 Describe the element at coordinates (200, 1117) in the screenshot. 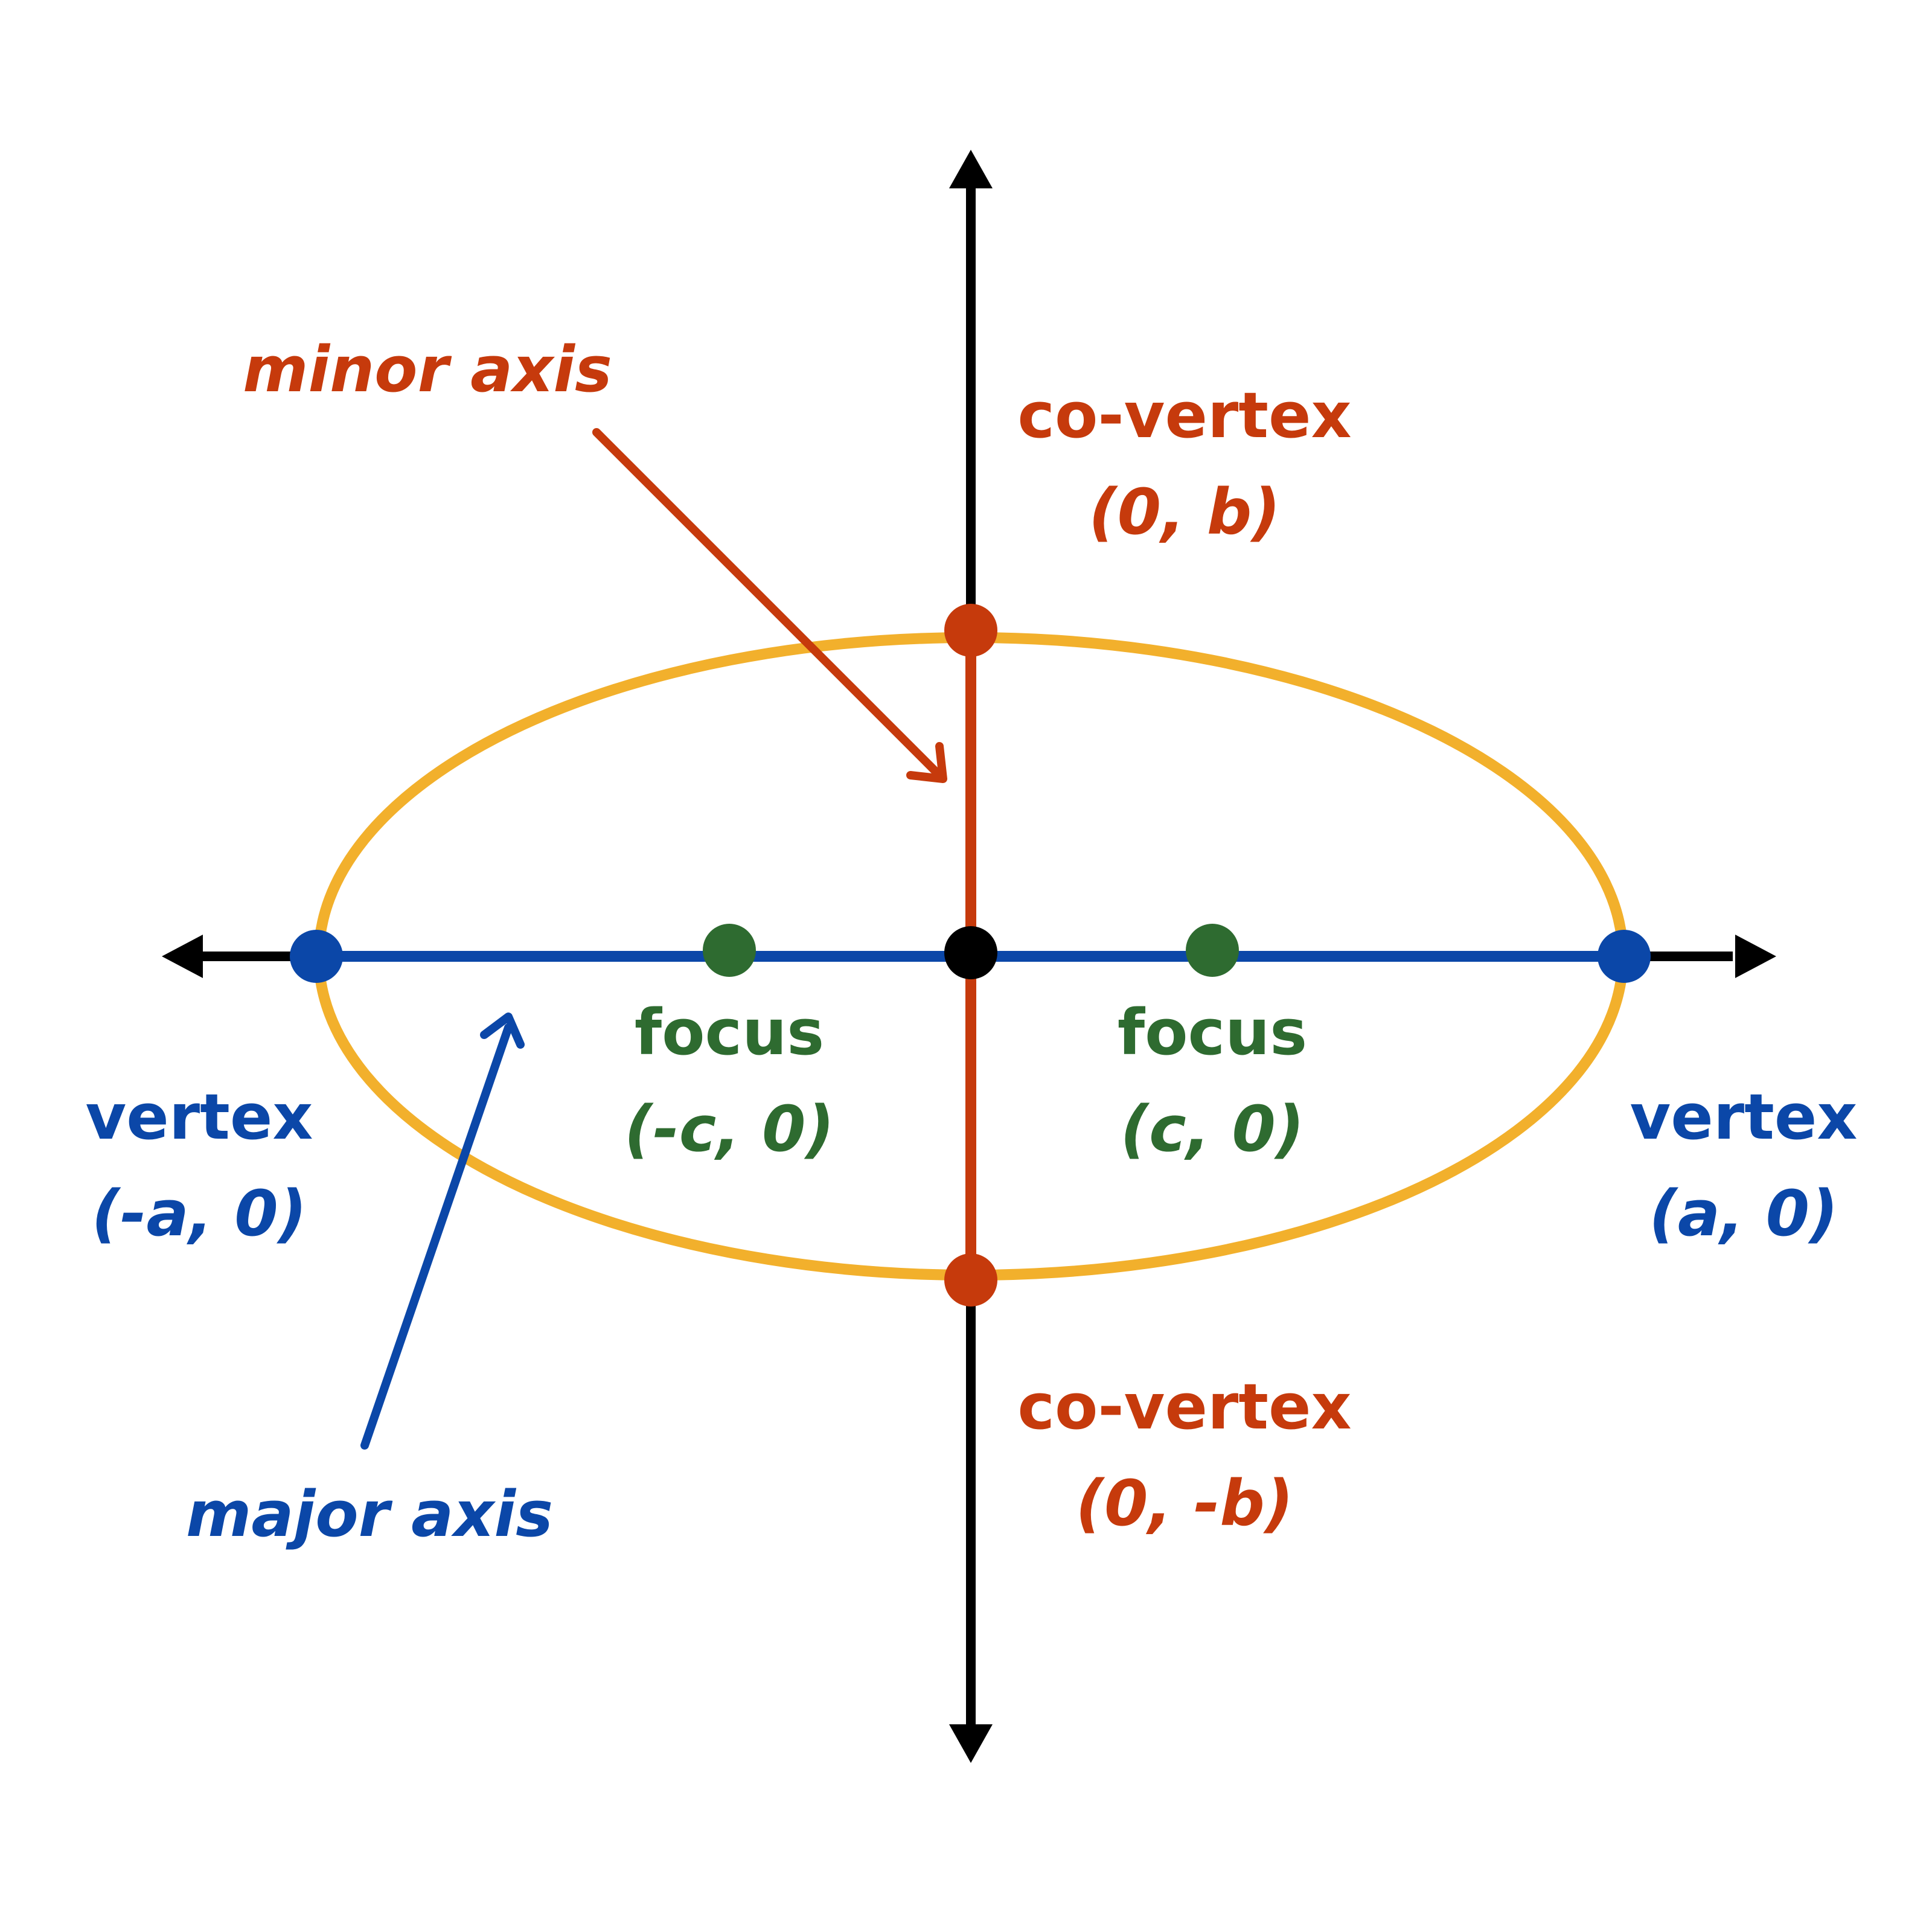

I see `vertex-left-label: vertex` at that location.